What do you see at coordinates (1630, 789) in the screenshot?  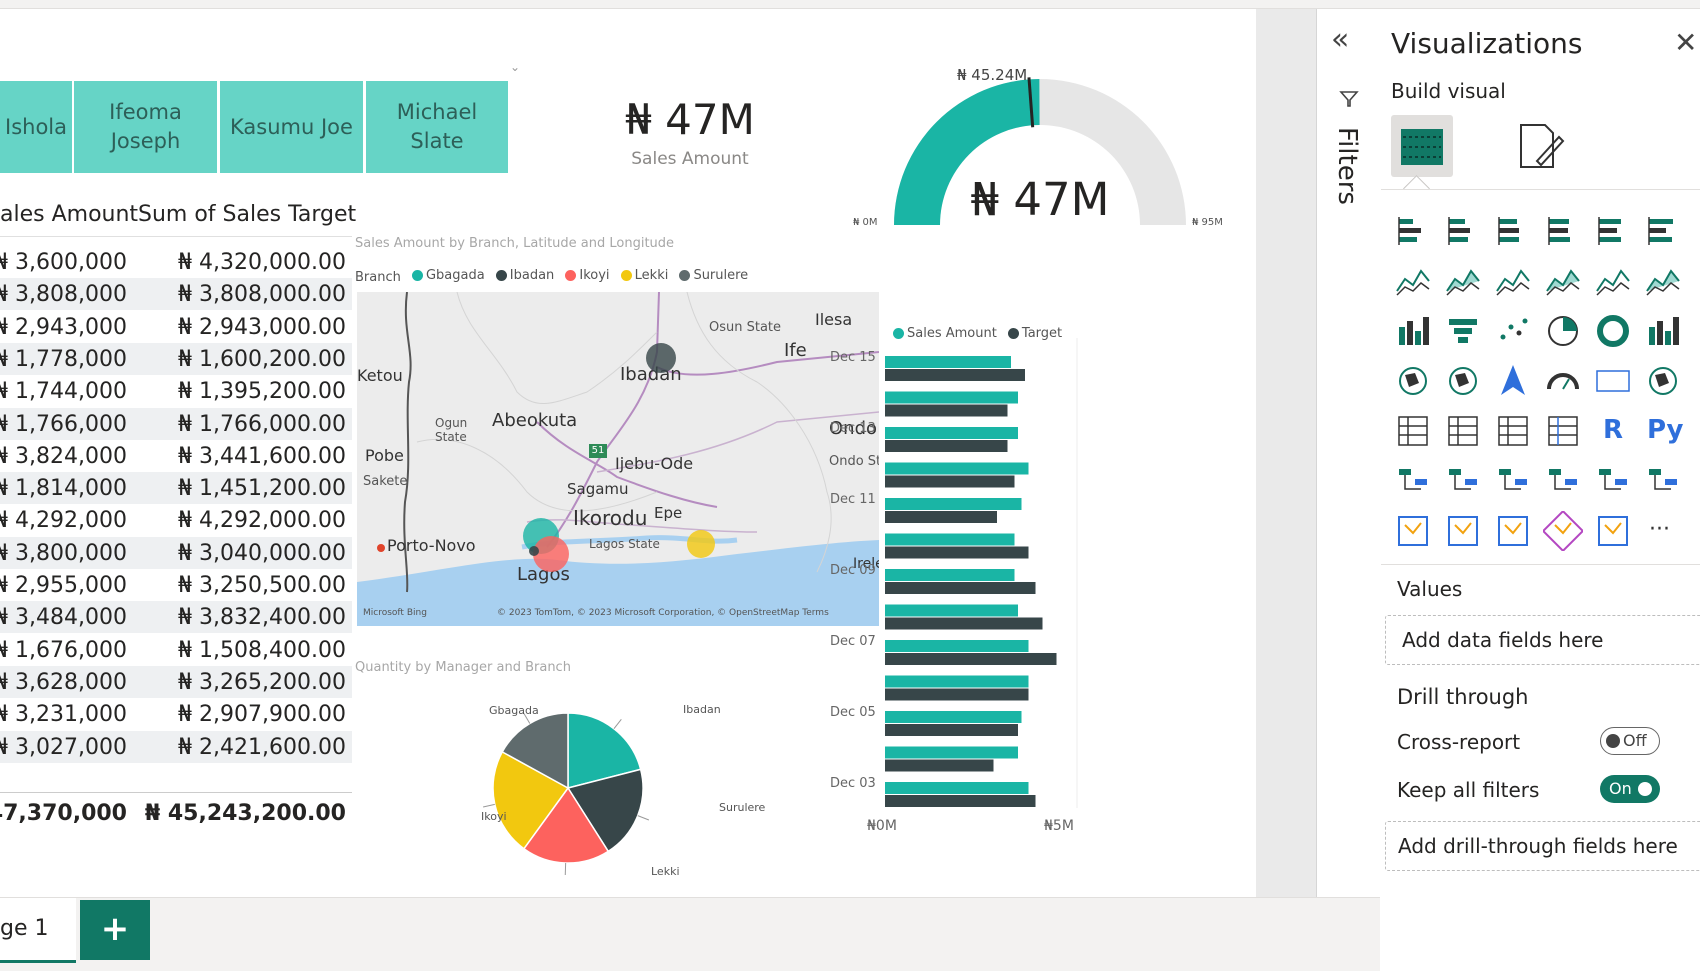 I see `keep-filters-toggle: On` at bounding box center [1630, 789].